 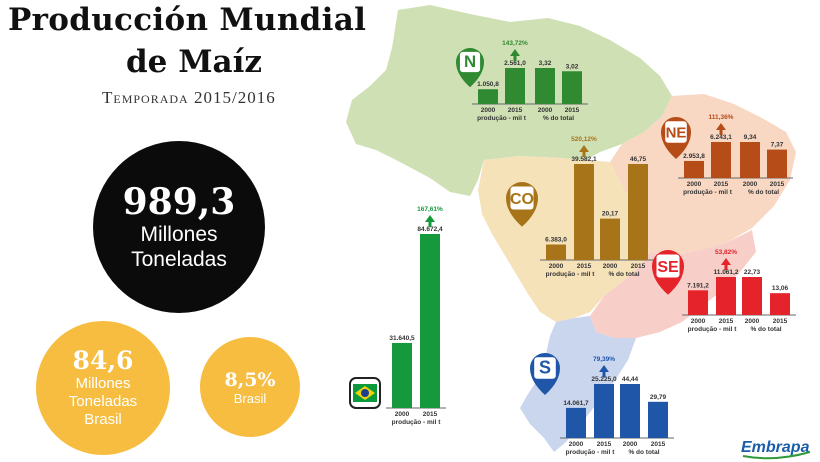 I want to click on BR-production-value-label: 31.640,5, so click(x=402, y=338).